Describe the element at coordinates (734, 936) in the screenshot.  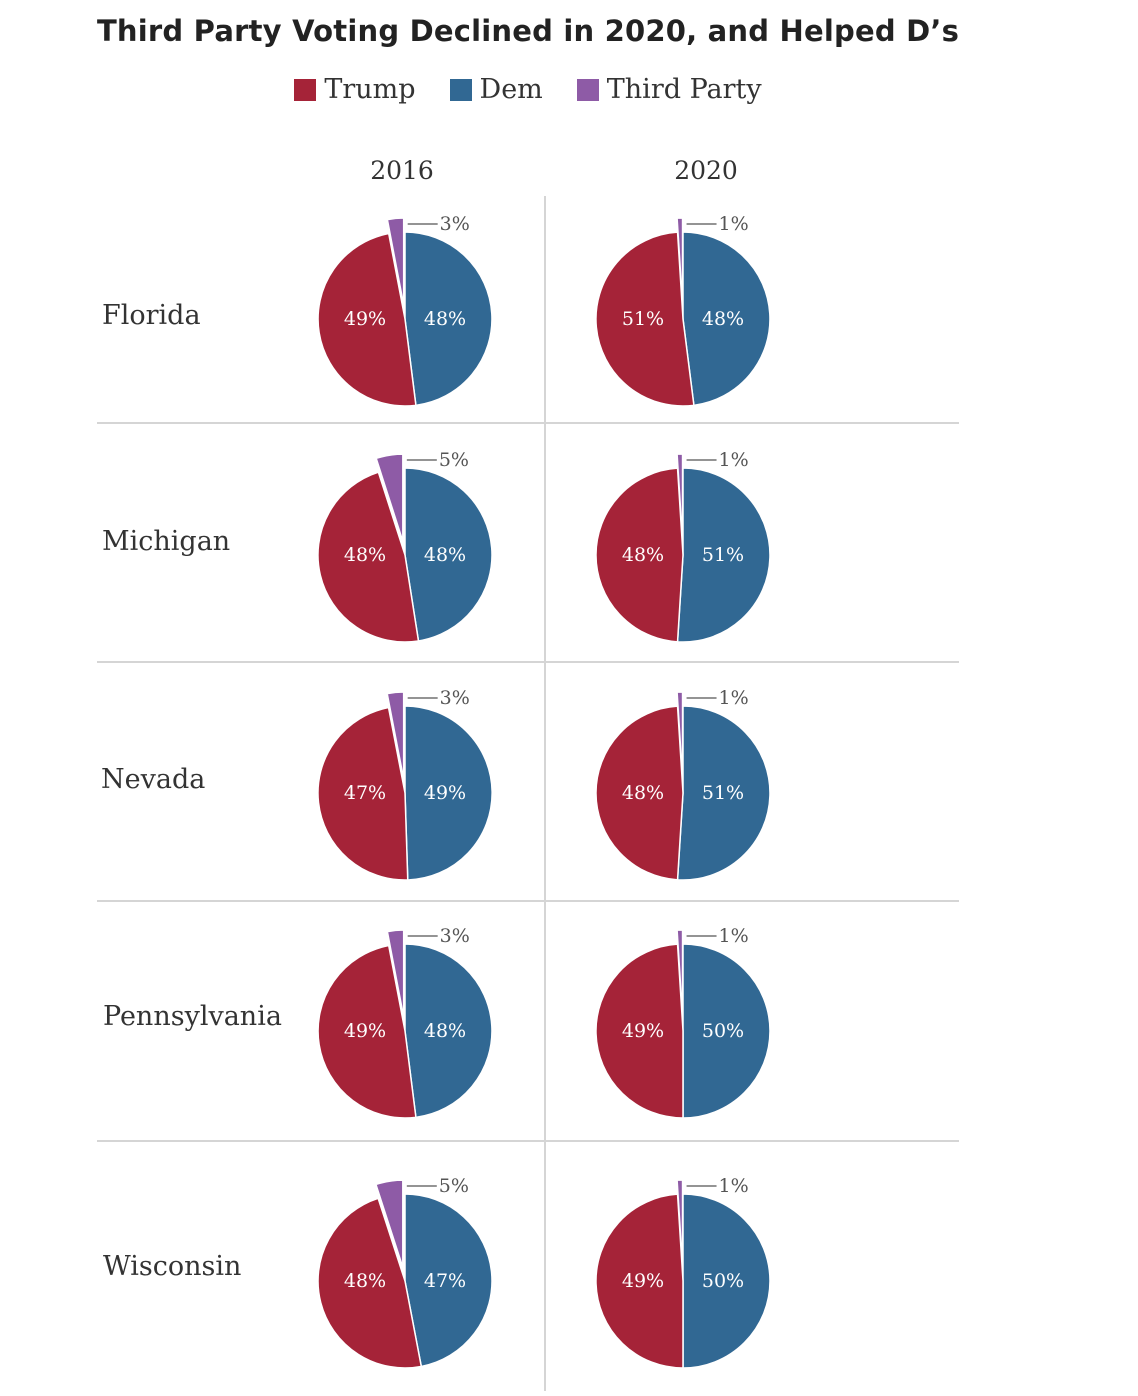
I see `label-third-party-pennsylvania-2020: 1%` at that location.